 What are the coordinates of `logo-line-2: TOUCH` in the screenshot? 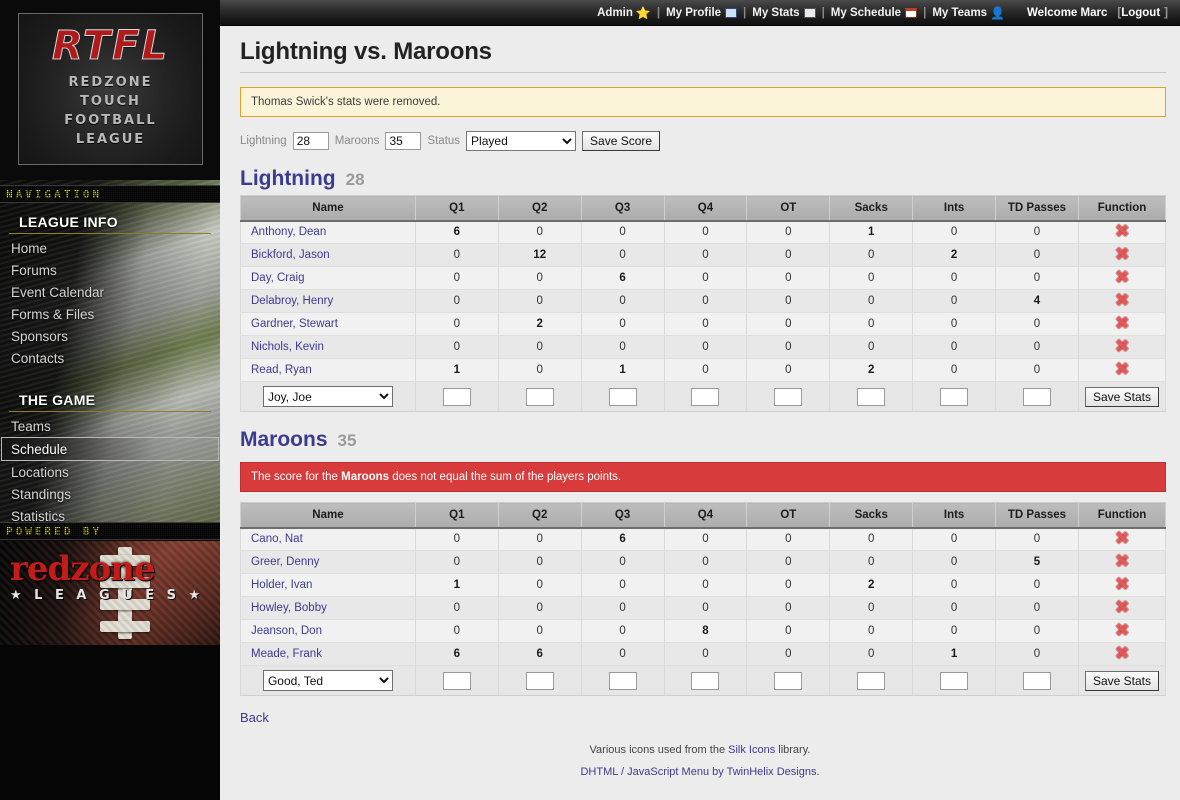 It's located at (110, 101).